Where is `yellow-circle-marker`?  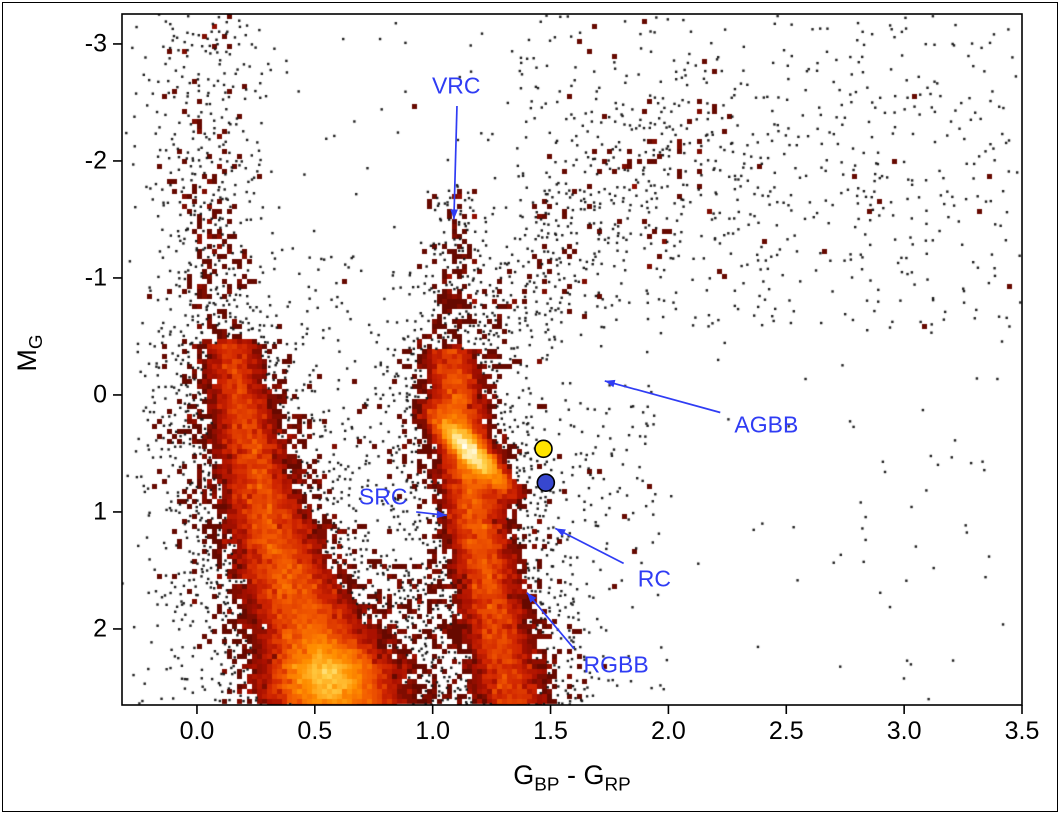 yellow-circle-marker is located at coordinates (543, 449).